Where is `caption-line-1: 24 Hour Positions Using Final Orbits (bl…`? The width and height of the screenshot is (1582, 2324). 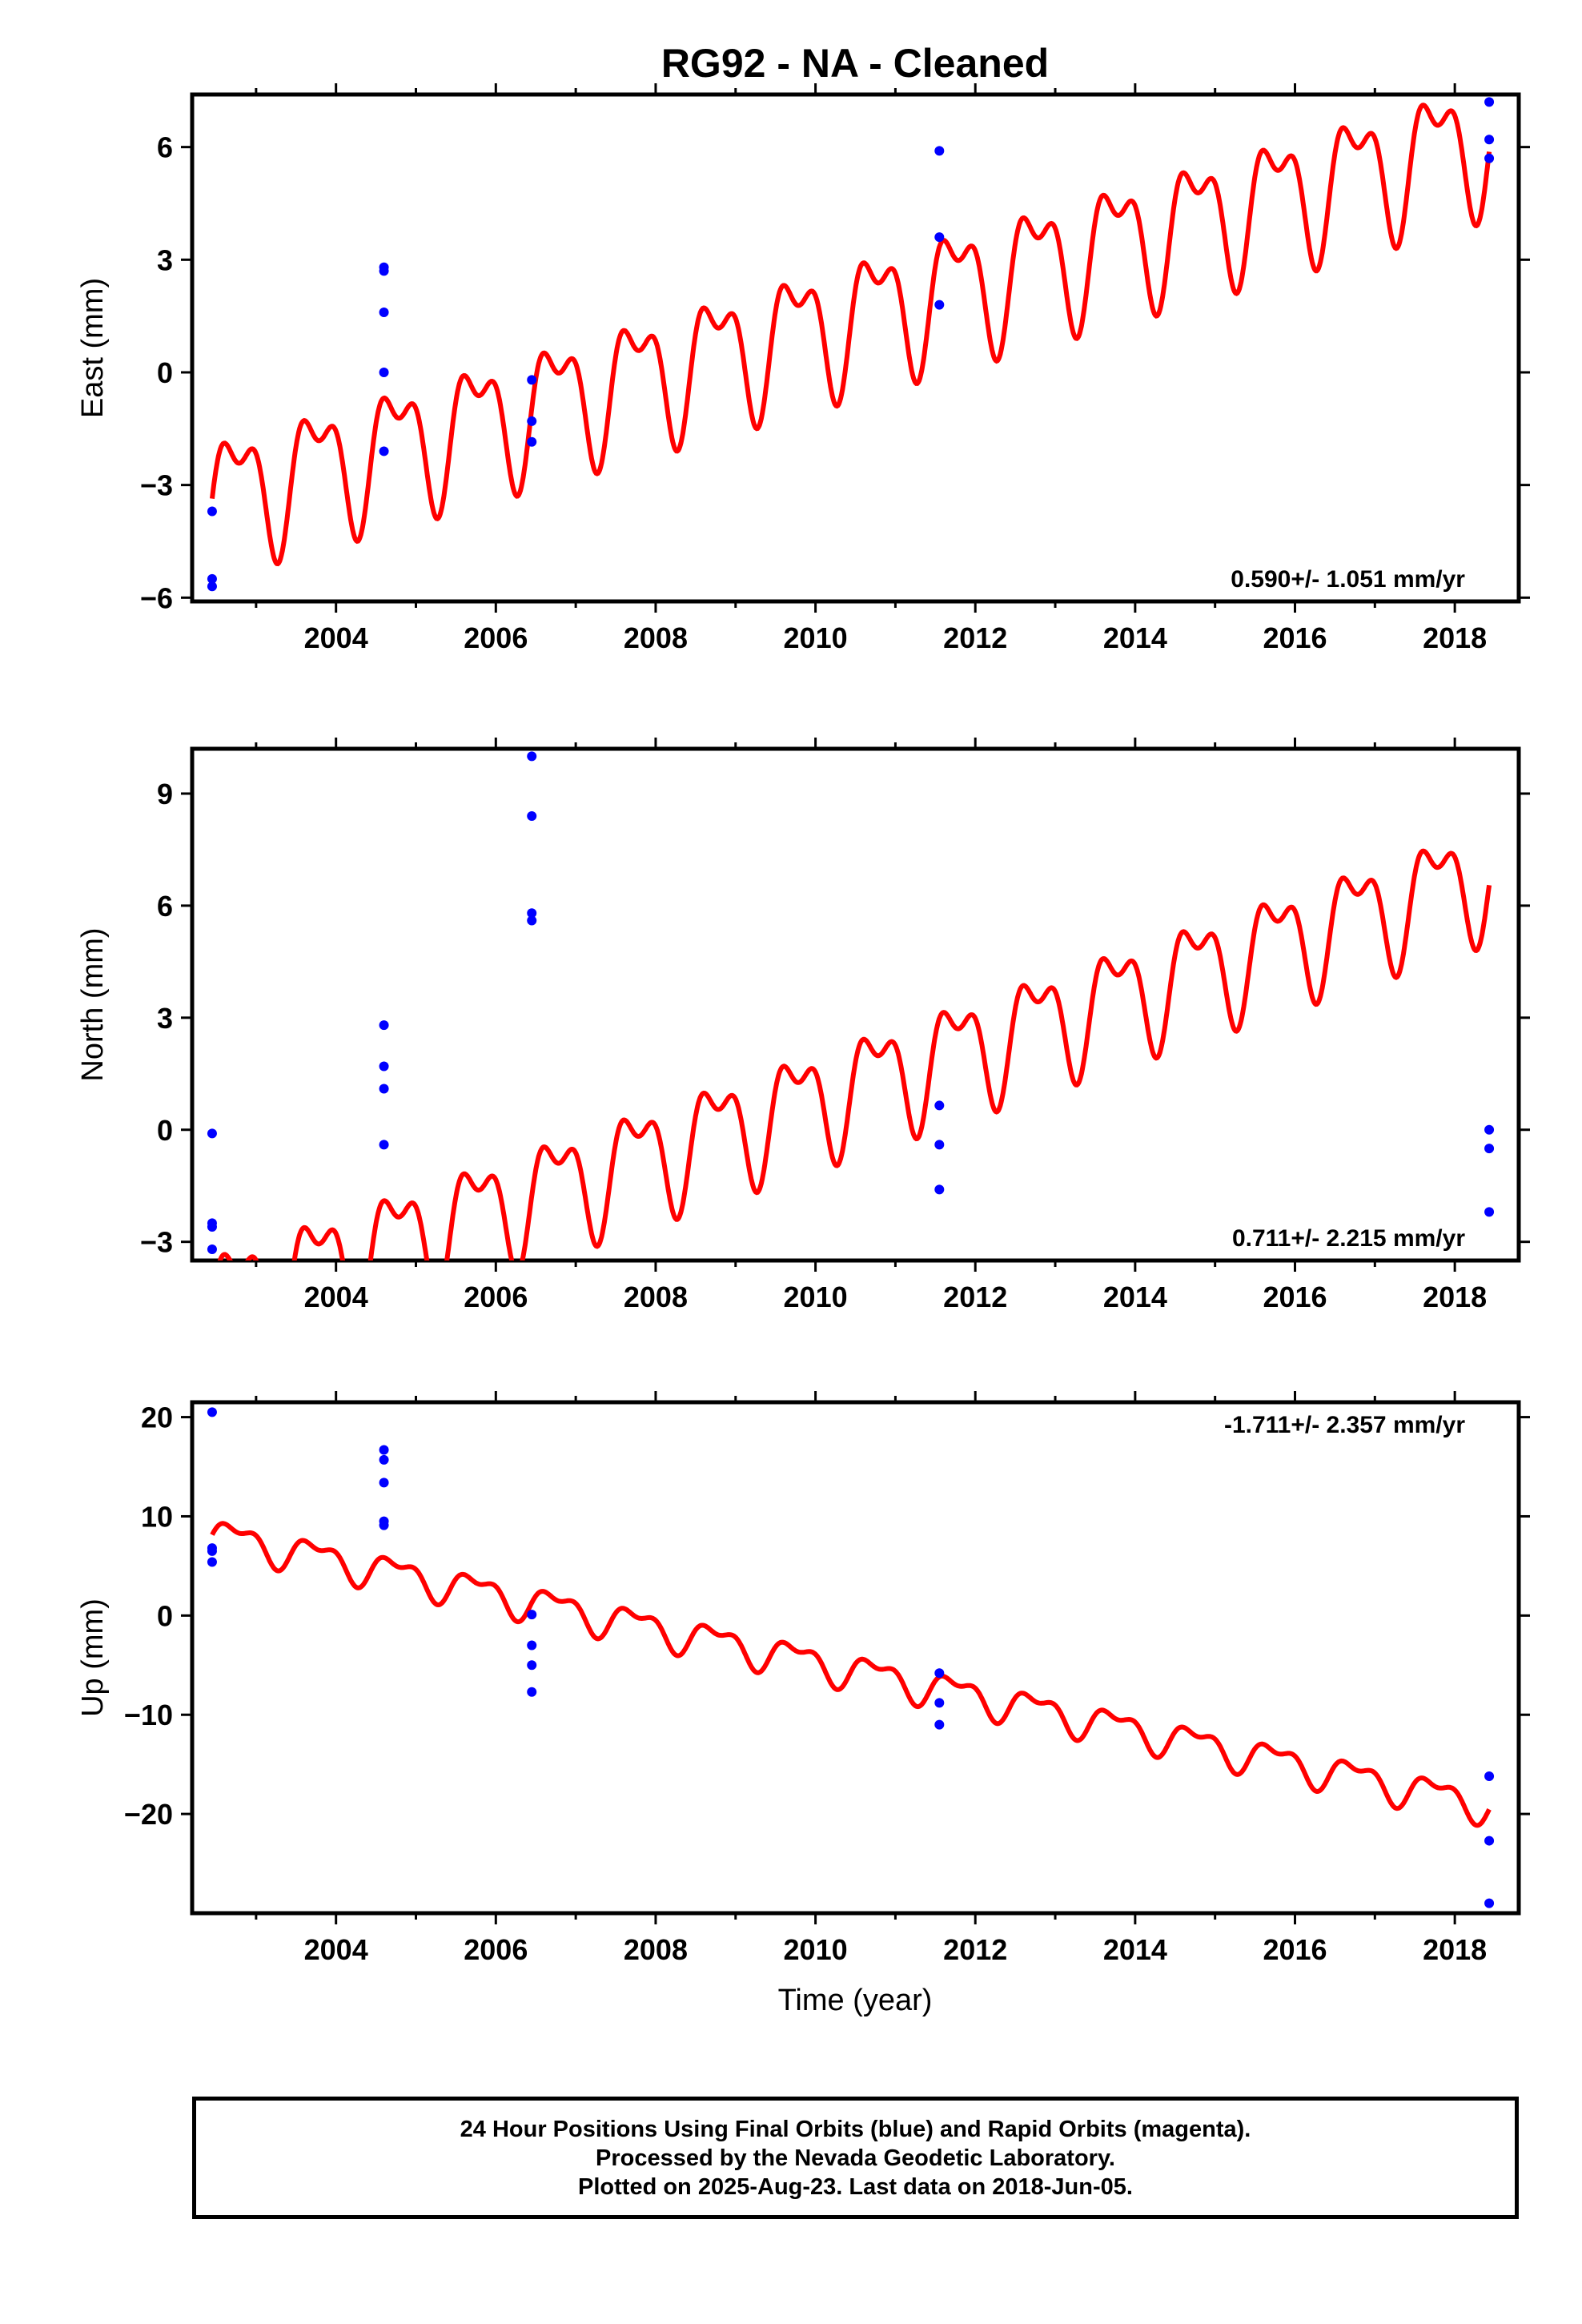 caption-line-1: 24 Hour Positions Using Final Orbits (bl… is located at coordinates (855, 2129).